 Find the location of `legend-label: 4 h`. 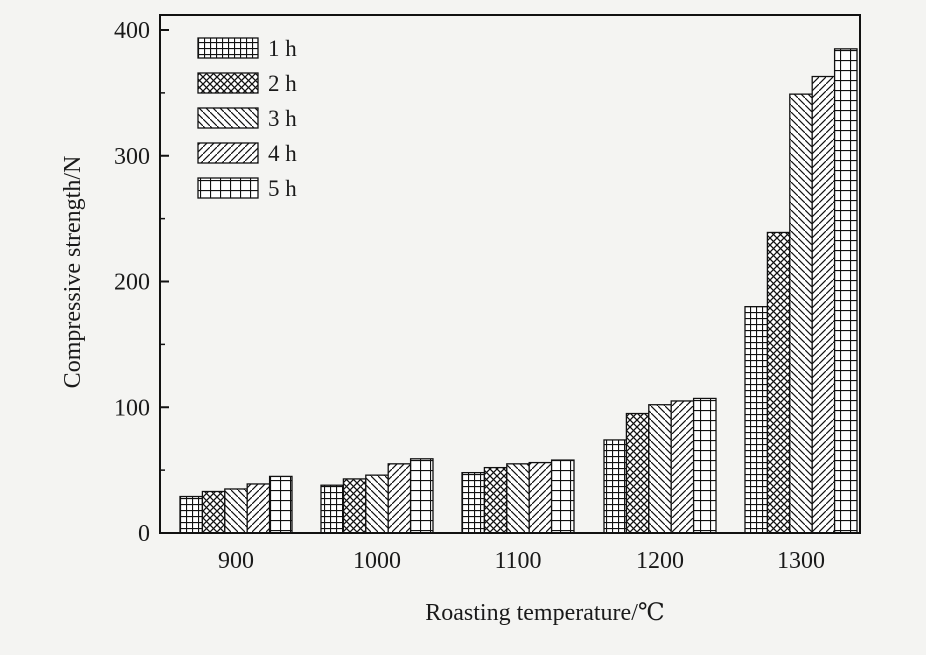

legend-label: 4 h is located at coordinates (282, 153).